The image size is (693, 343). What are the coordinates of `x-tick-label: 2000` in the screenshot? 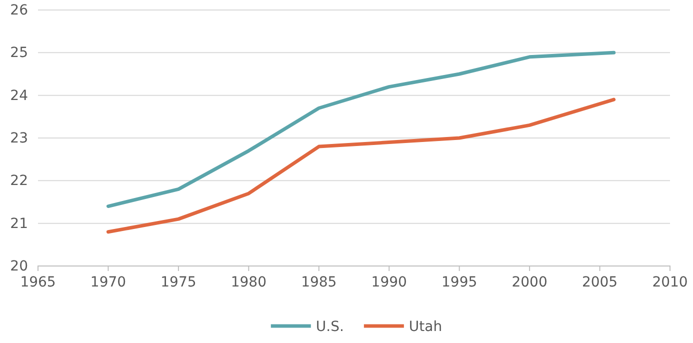 It's located at (530, 282).